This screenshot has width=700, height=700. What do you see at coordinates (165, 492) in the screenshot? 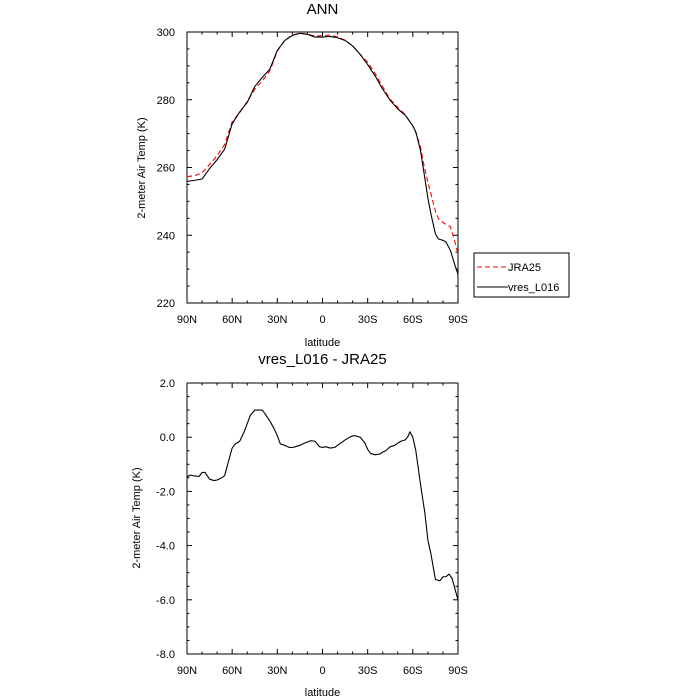
I see `y-tick-label: -2.0` at bounding box center [165, 492].